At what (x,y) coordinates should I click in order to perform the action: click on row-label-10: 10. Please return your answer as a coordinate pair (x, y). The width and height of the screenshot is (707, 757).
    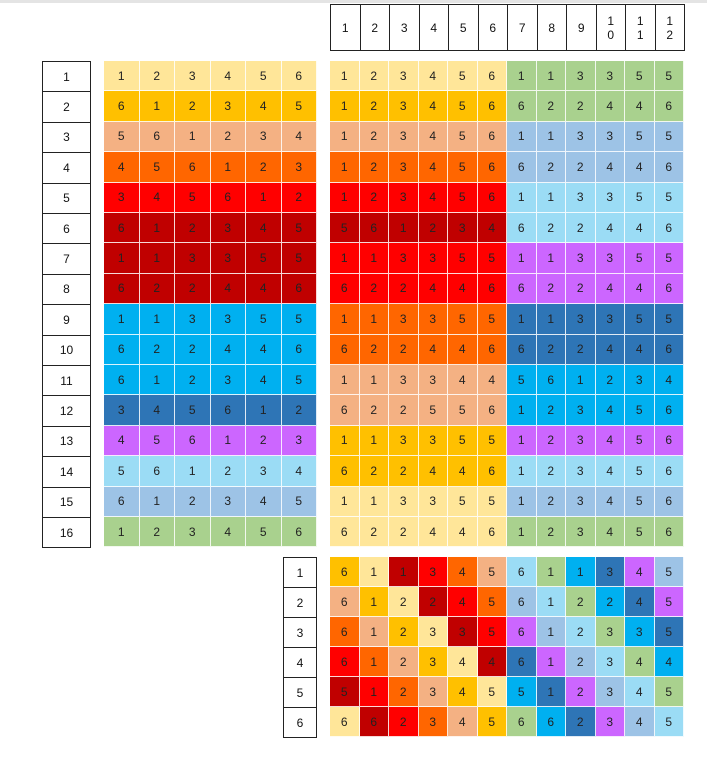
    Looking at the image, I should click on (66, 350).